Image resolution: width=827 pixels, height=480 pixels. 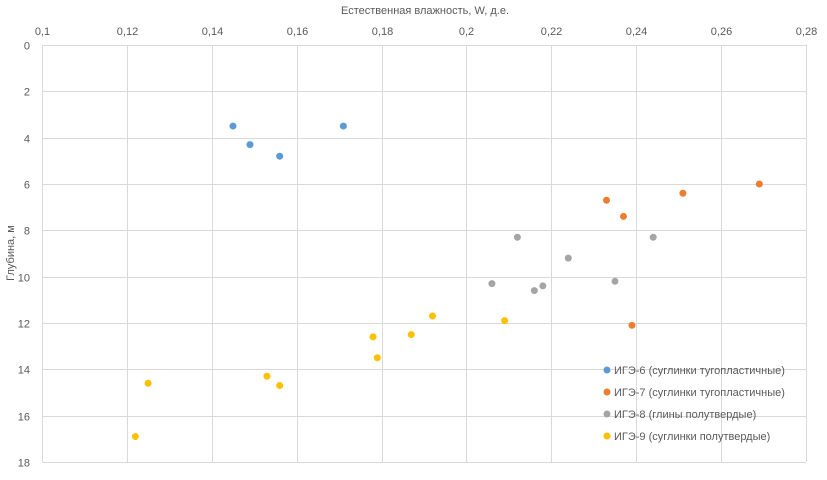 What do you see at coordinates (699, 371) in the screenshot?
I see `legend-label: ИГЭ-6 (суглинки тугопластичные)` at bounding box center [699, 371].